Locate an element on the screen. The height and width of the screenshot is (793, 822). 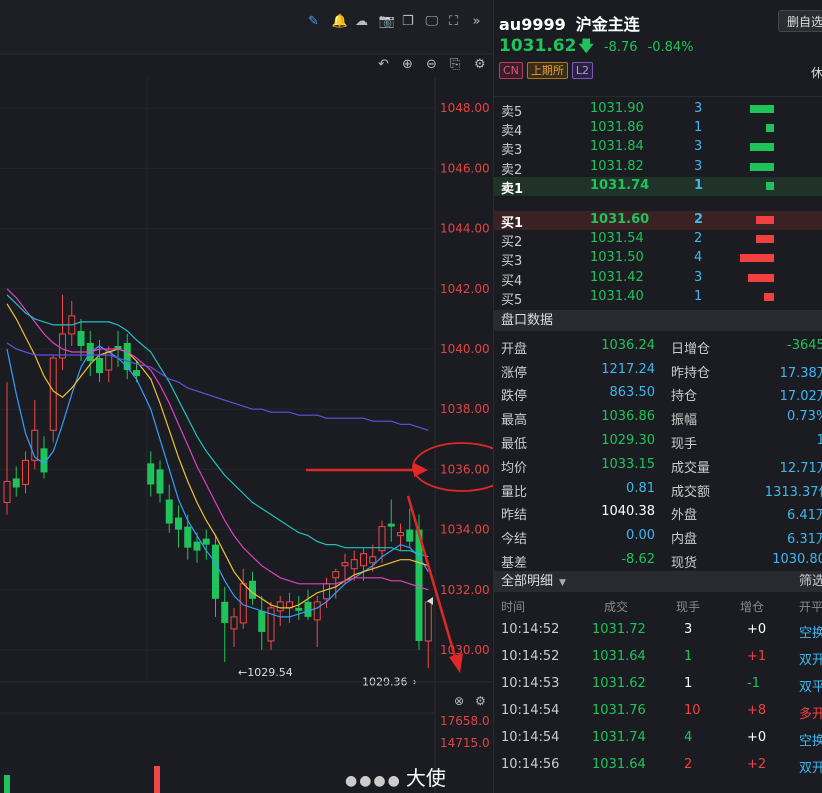
bids-row: 买2 1031.54 2 is located at coordinates (658, 240).